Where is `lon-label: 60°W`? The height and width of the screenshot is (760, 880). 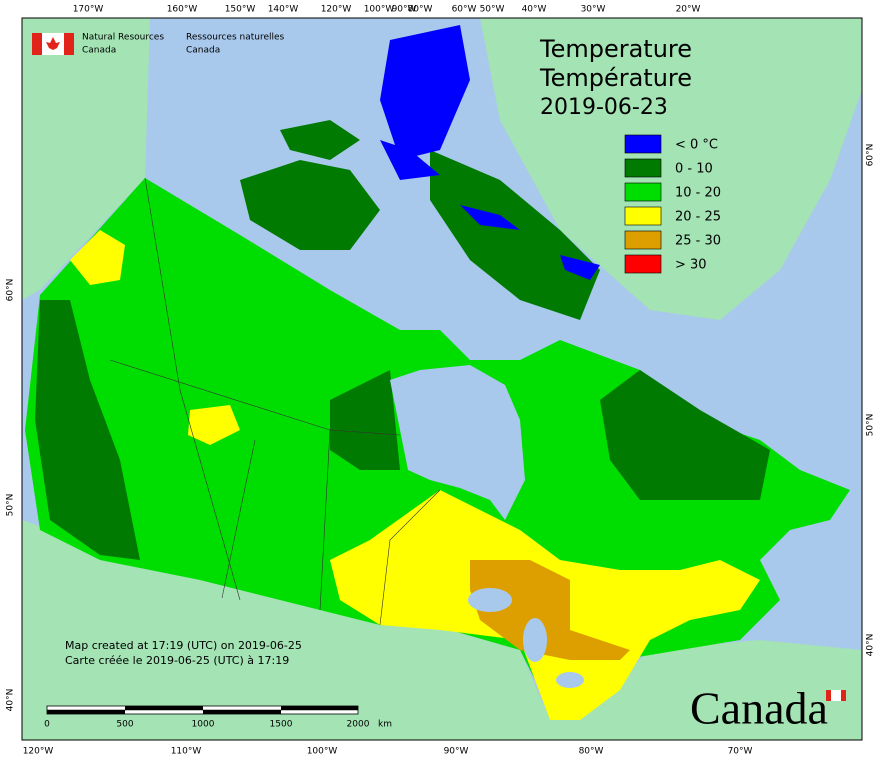 lon-label: 60°W is located at coordinates (464, 10).